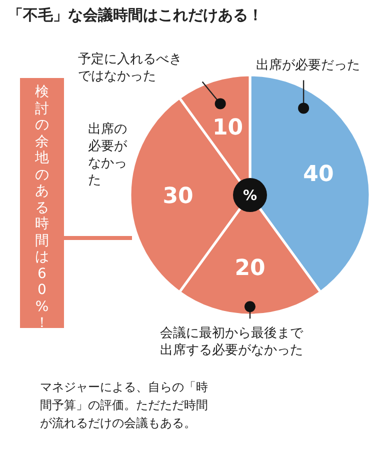  Describe the element at coordinates (308, 66) in the screenshot. I see `slice-label: 出席が必要だった` at that location.